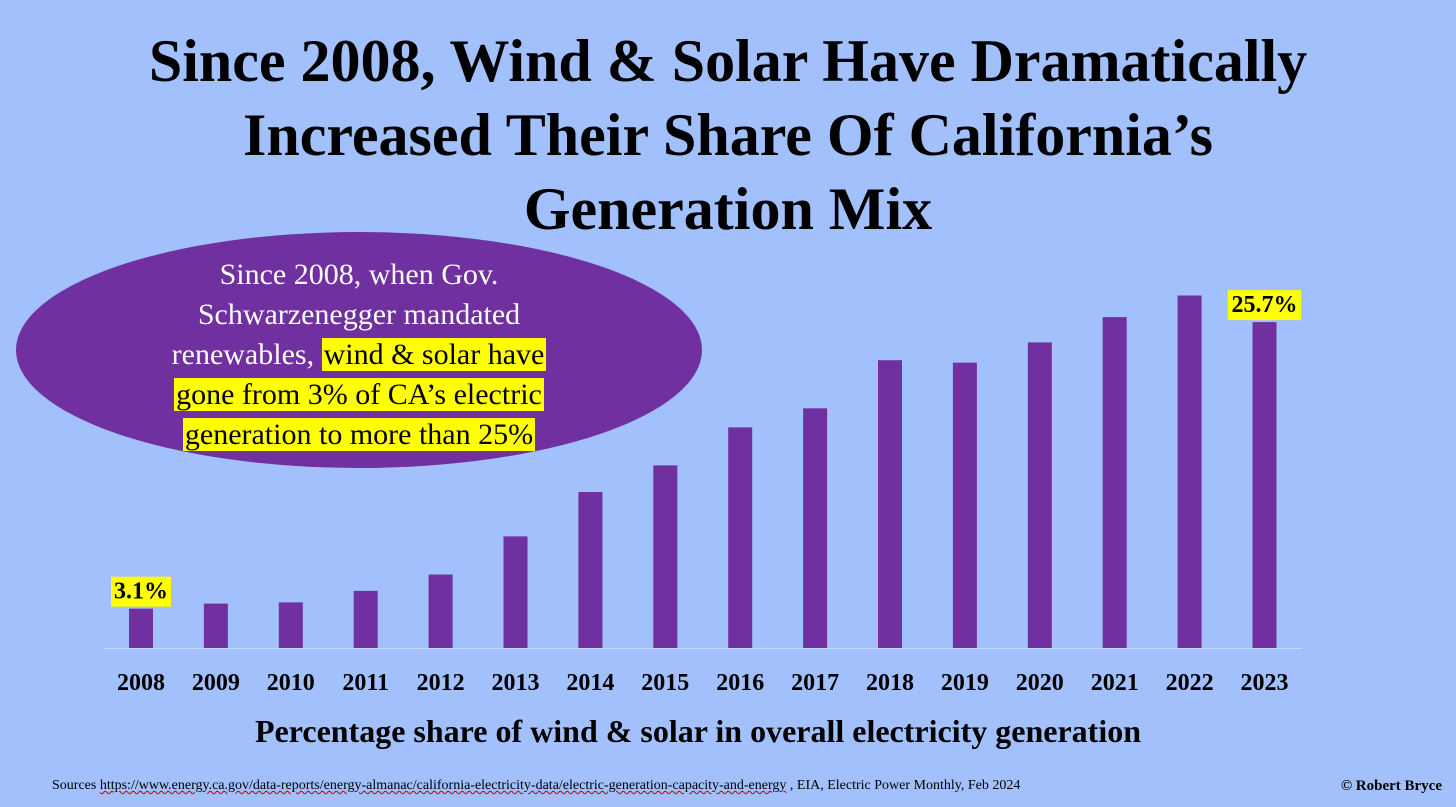  I want to click on x-tick-label-2010: 2010, so click(291, 683).